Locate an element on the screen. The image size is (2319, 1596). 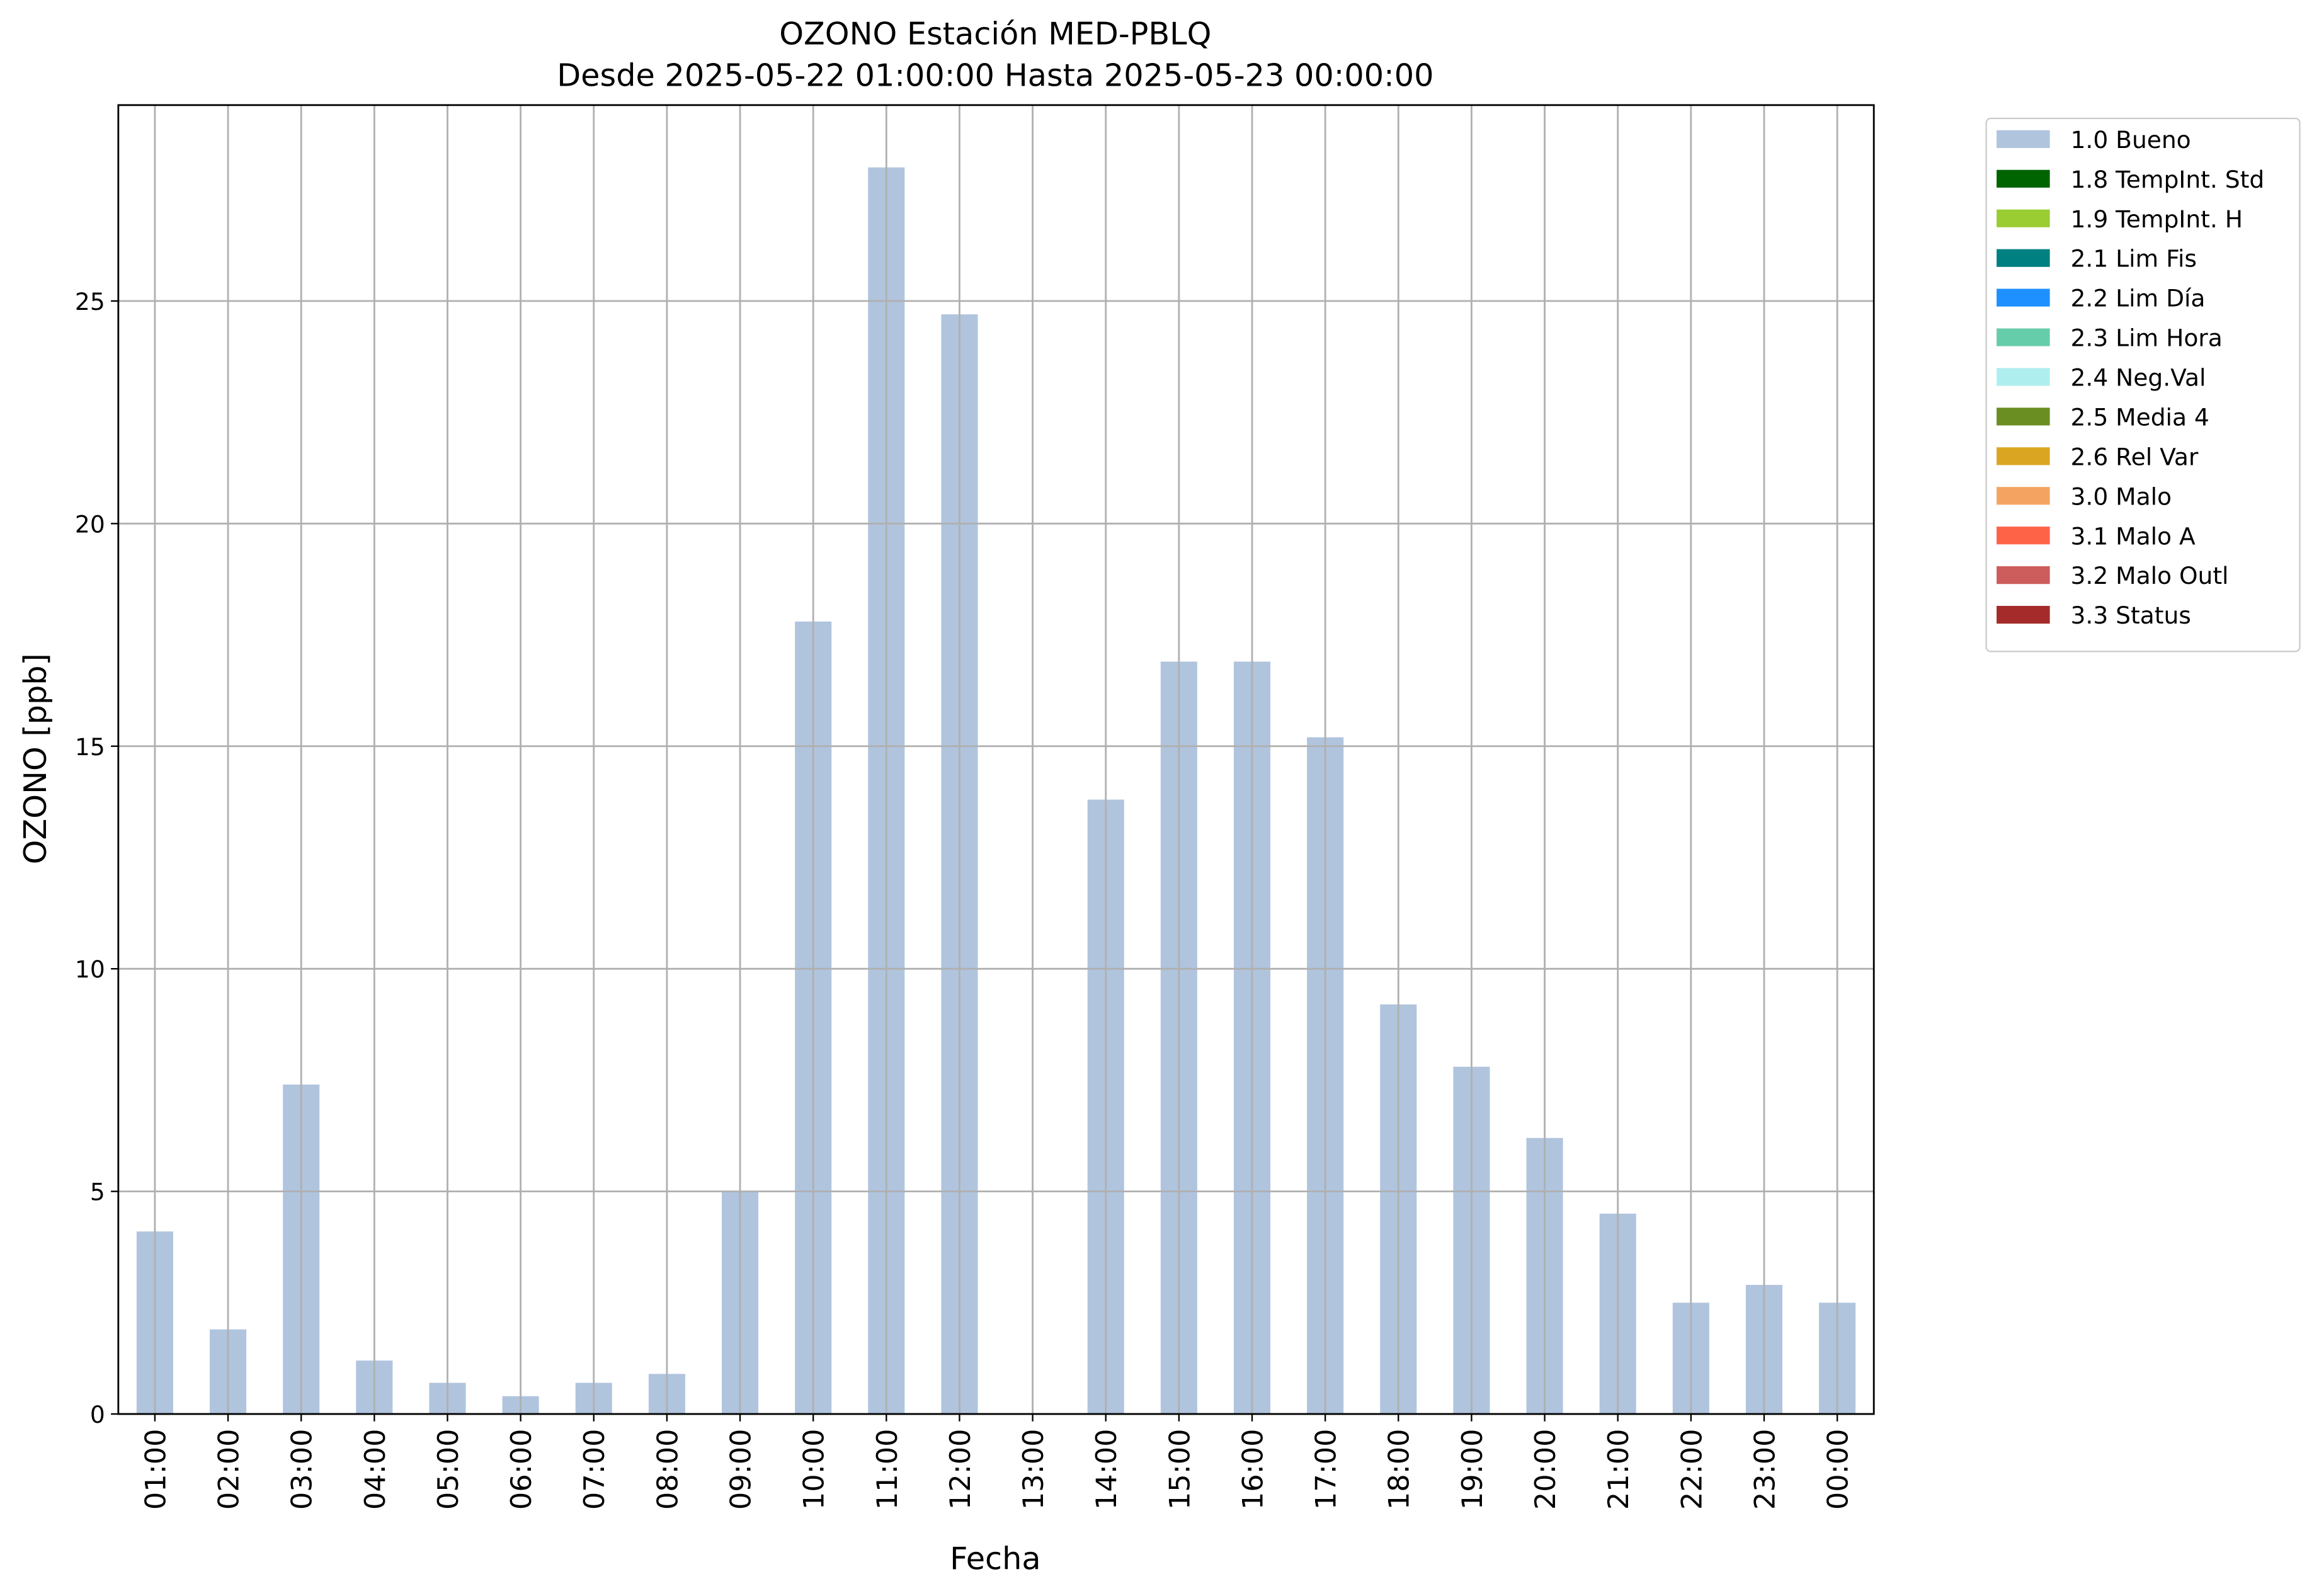
y-tick-label: 25 is located at coordinates (90, 302).